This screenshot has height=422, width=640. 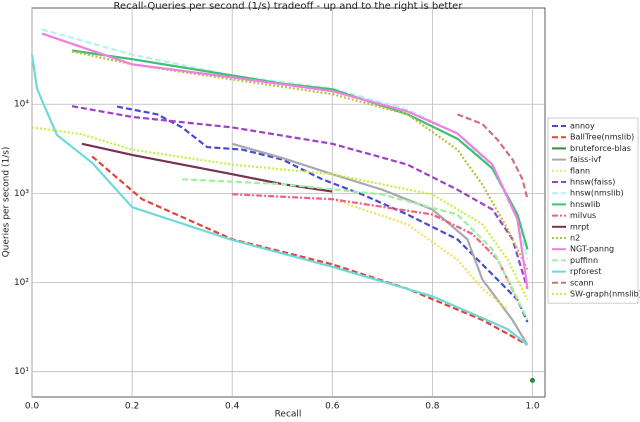 What do you see at coordinates (532, 380) in the screenshot?
I see `point` at bounding box center [532, 380].